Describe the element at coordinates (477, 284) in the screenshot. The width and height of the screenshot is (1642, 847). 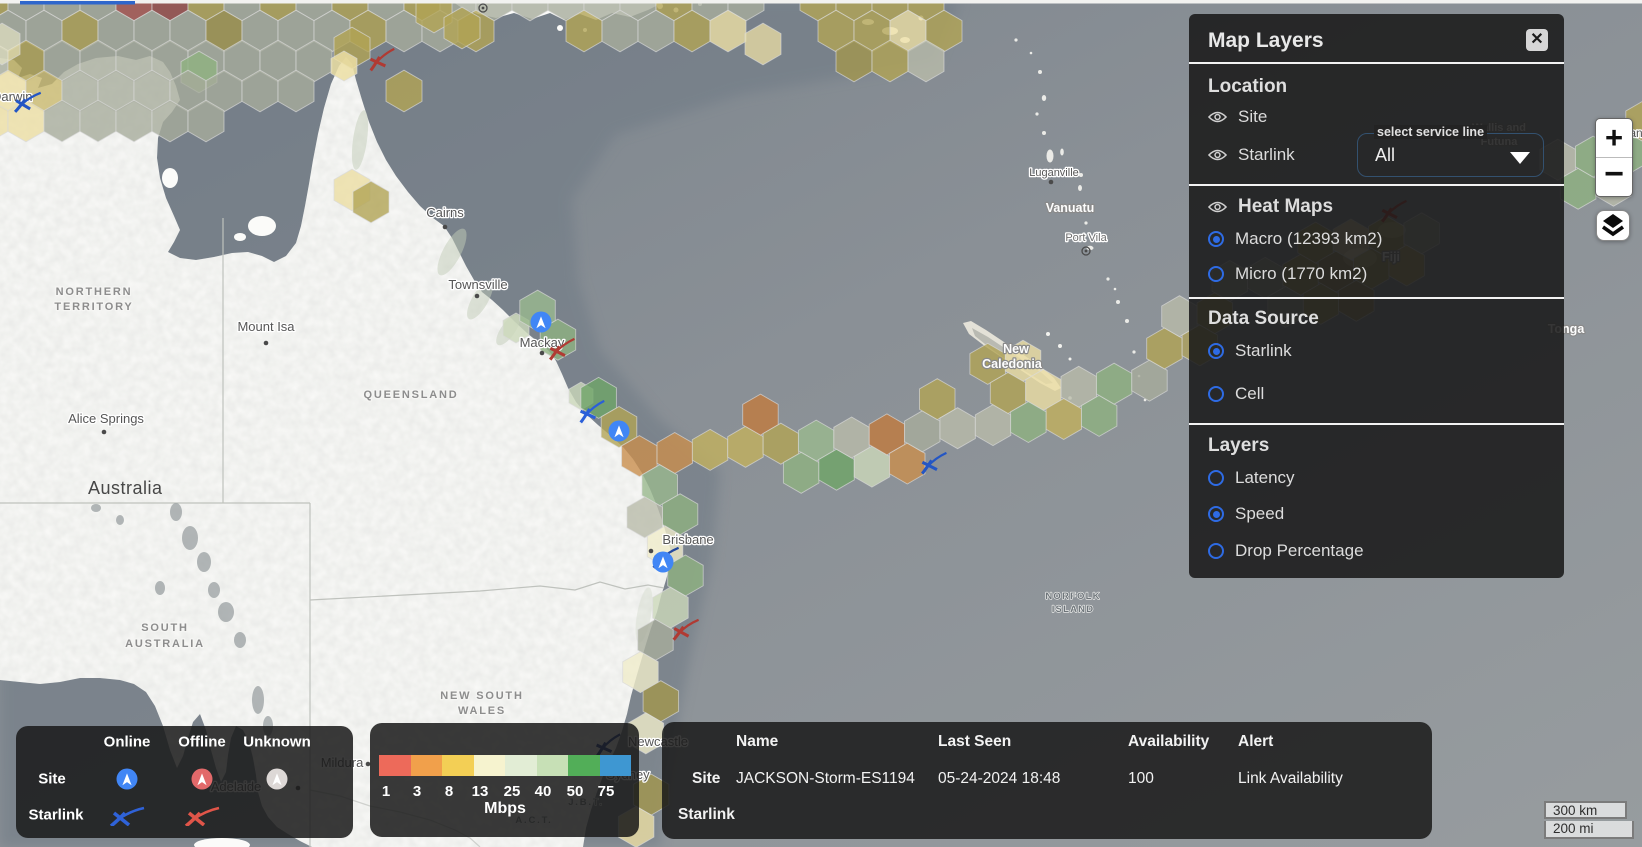
I see `svg-text: Townsville` at that location.